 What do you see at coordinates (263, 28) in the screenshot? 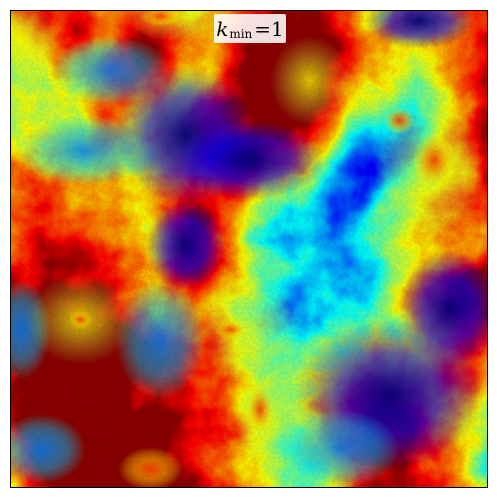
I see `label-relation: =` at bounding box center [263, 28].